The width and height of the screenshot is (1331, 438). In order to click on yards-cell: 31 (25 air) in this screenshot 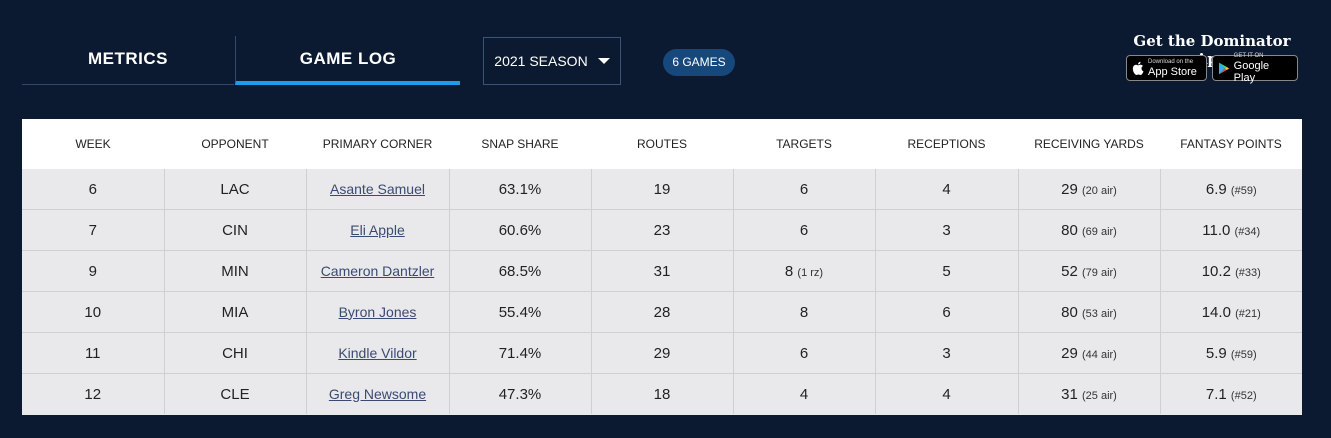, I will do `click(1089, 393)`.